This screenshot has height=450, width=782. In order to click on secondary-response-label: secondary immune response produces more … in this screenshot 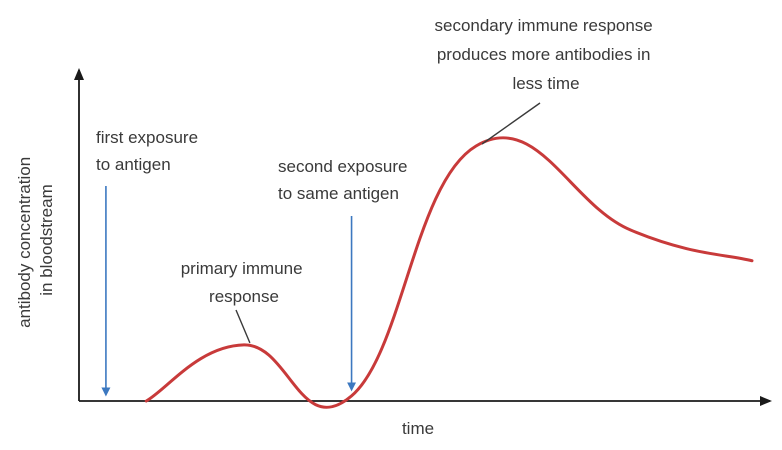, I will do `click(545, 54)`.